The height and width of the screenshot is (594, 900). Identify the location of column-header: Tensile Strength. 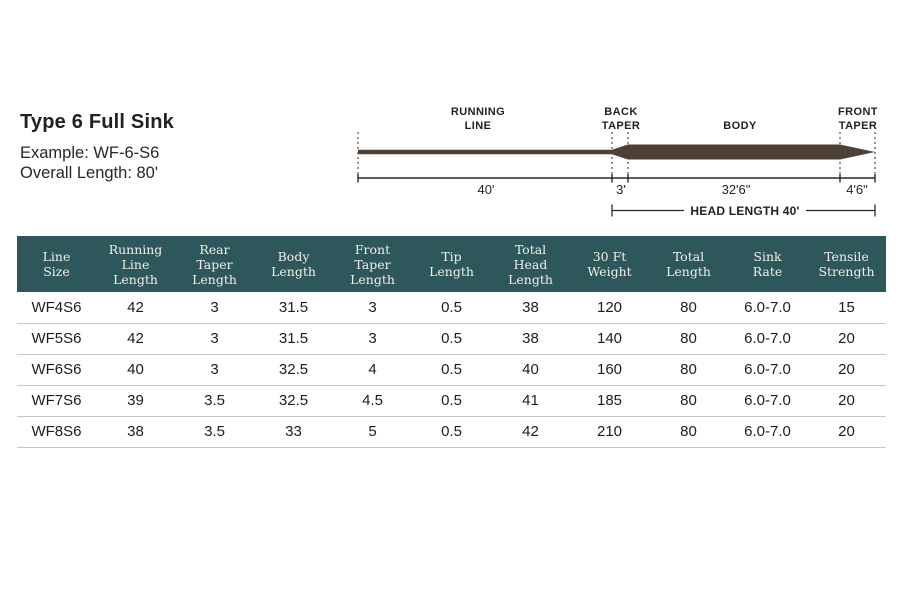
(846, 264).